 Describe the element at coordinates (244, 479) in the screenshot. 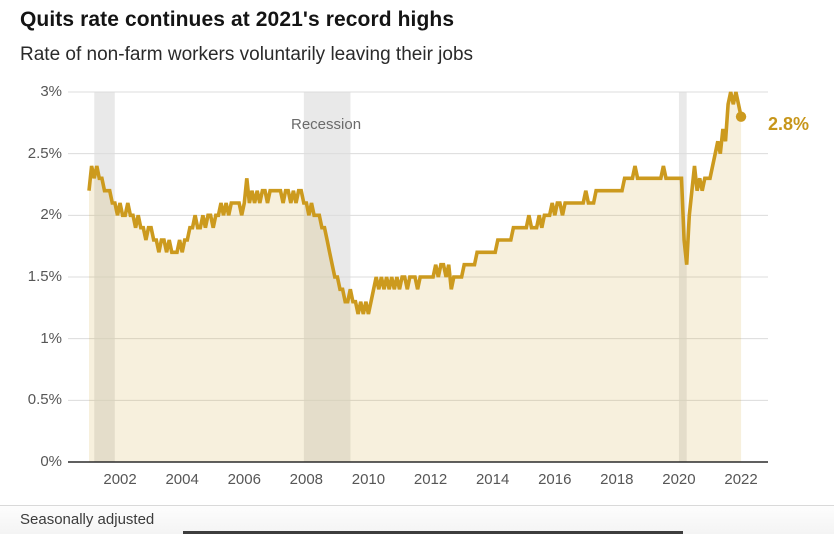

I see `x-tick-label: 2006` at that location.